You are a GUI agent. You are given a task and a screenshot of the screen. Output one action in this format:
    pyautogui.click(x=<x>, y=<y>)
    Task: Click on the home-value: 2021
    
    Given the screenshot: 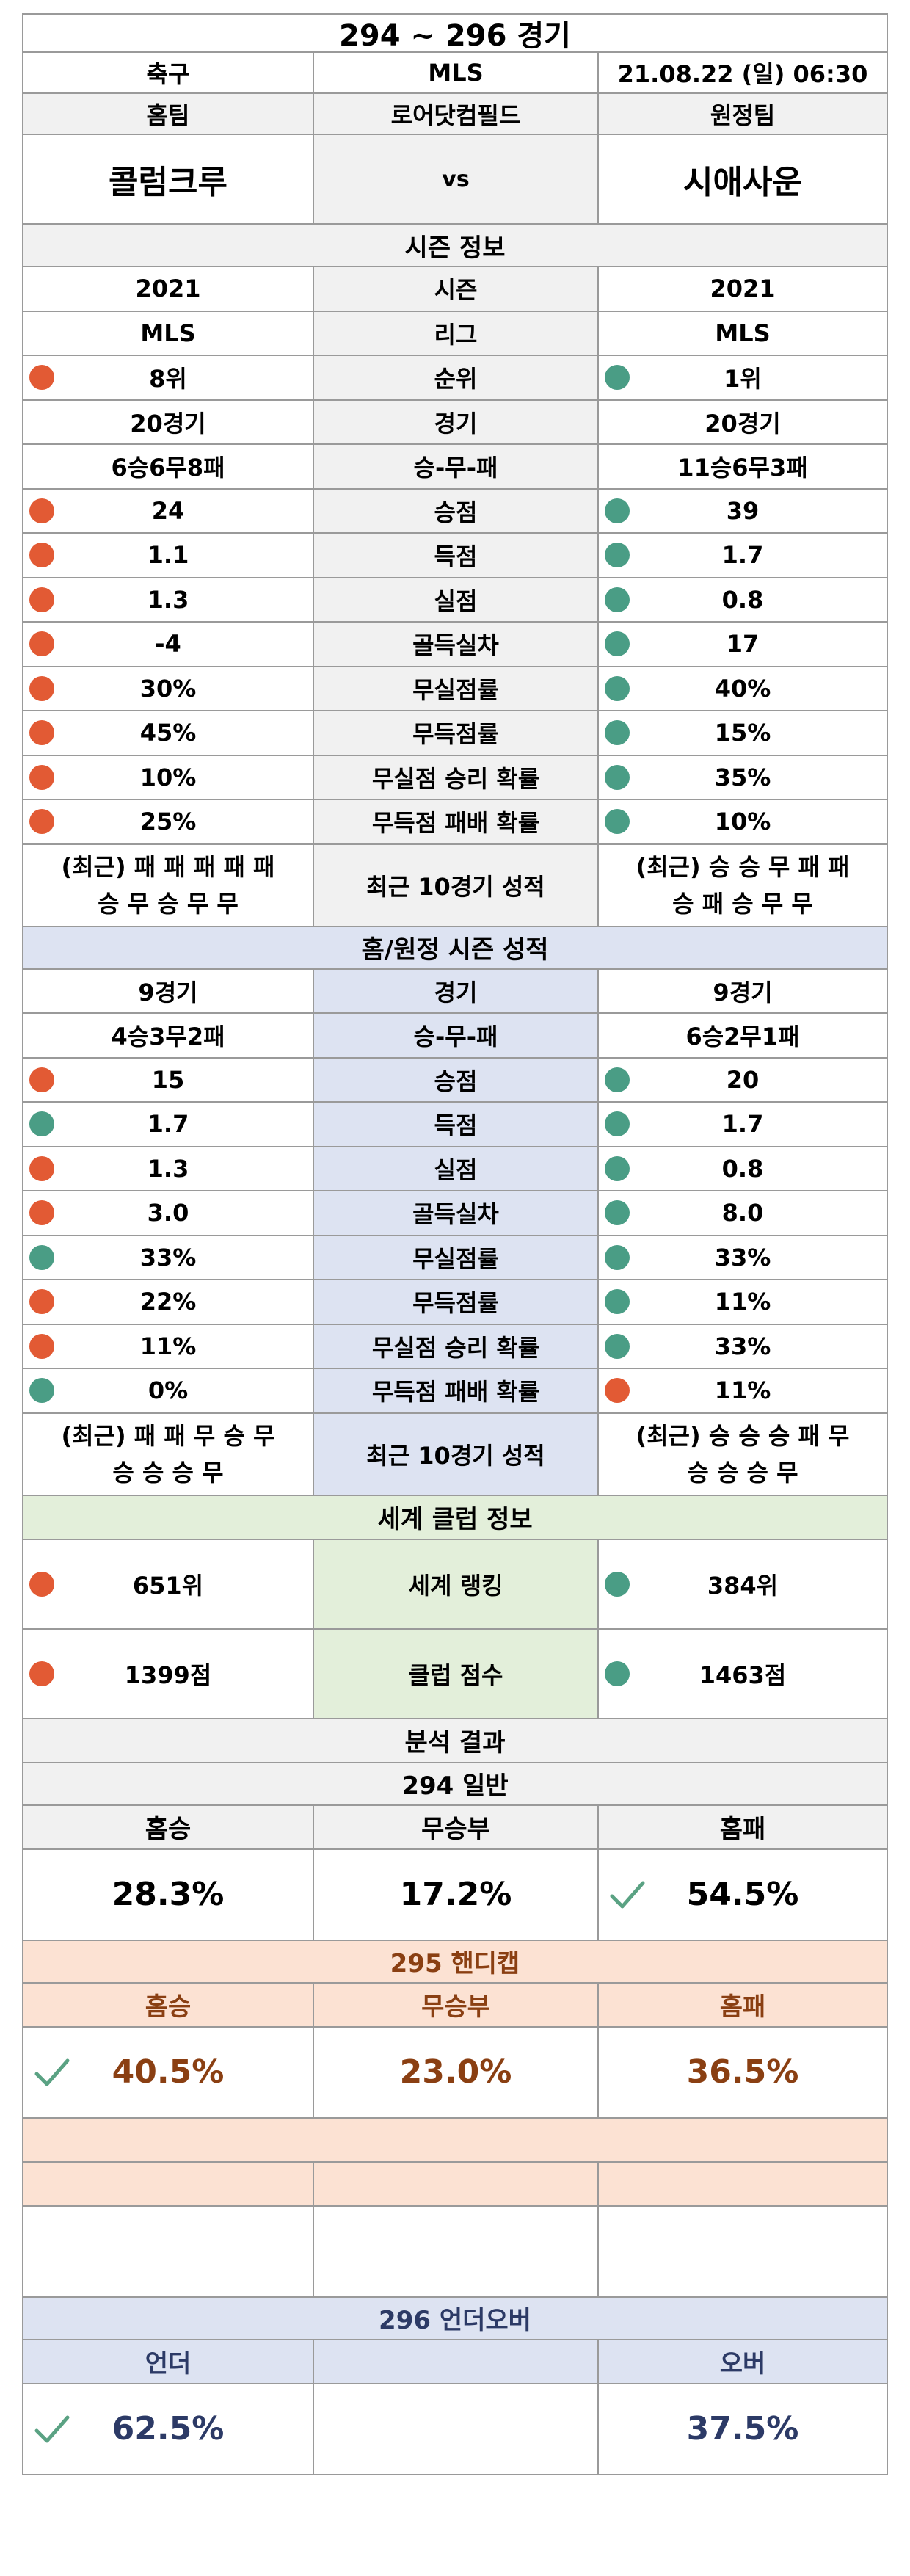 What is the action you would take?
    pyautogui.click(x=168, y=289)
    